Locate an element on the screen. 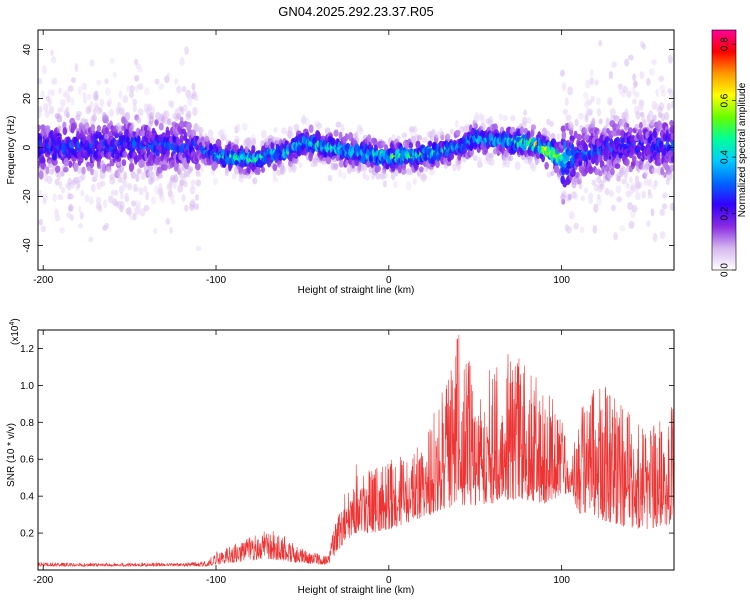  snr-y-multiplier: (x104) is located at coordinates (15, 331).